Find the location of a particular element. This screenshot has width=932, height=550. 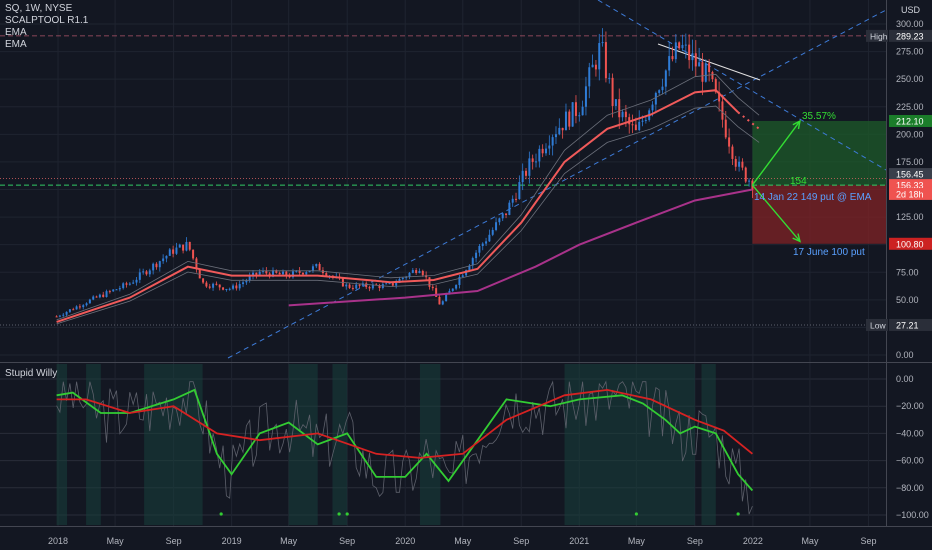

price-tag: 100.80 is located at coordinates (910, 244).